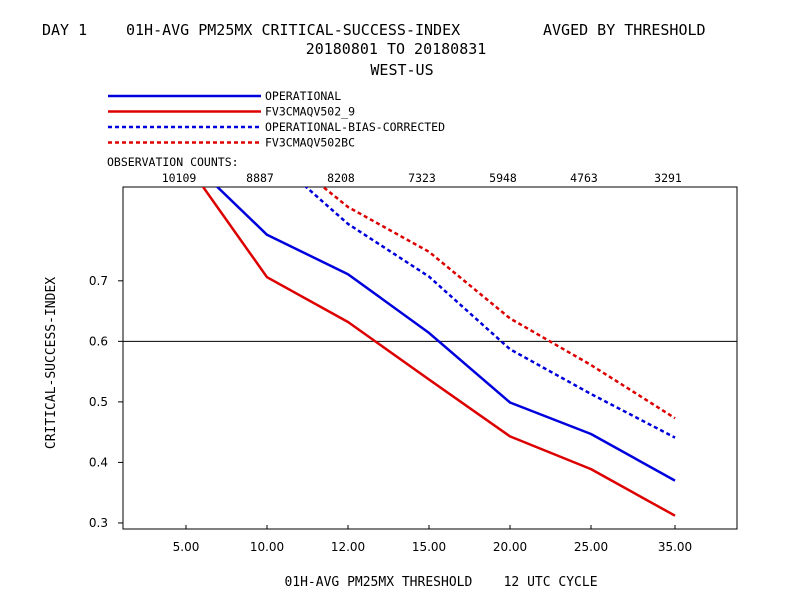  I want to click on legend-label: OPERATIONAL-BIAS-CORRECTED, so click(355, 127).